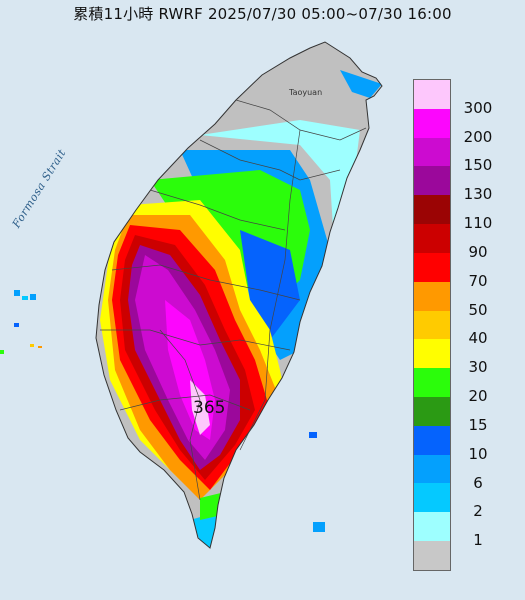 Image resolution: width=525 pixels, height=600 pixels. What do you see at coordinates (478, 223) in the screenshot?
I see `legend-label: 110` at bounding box center [478, 223].